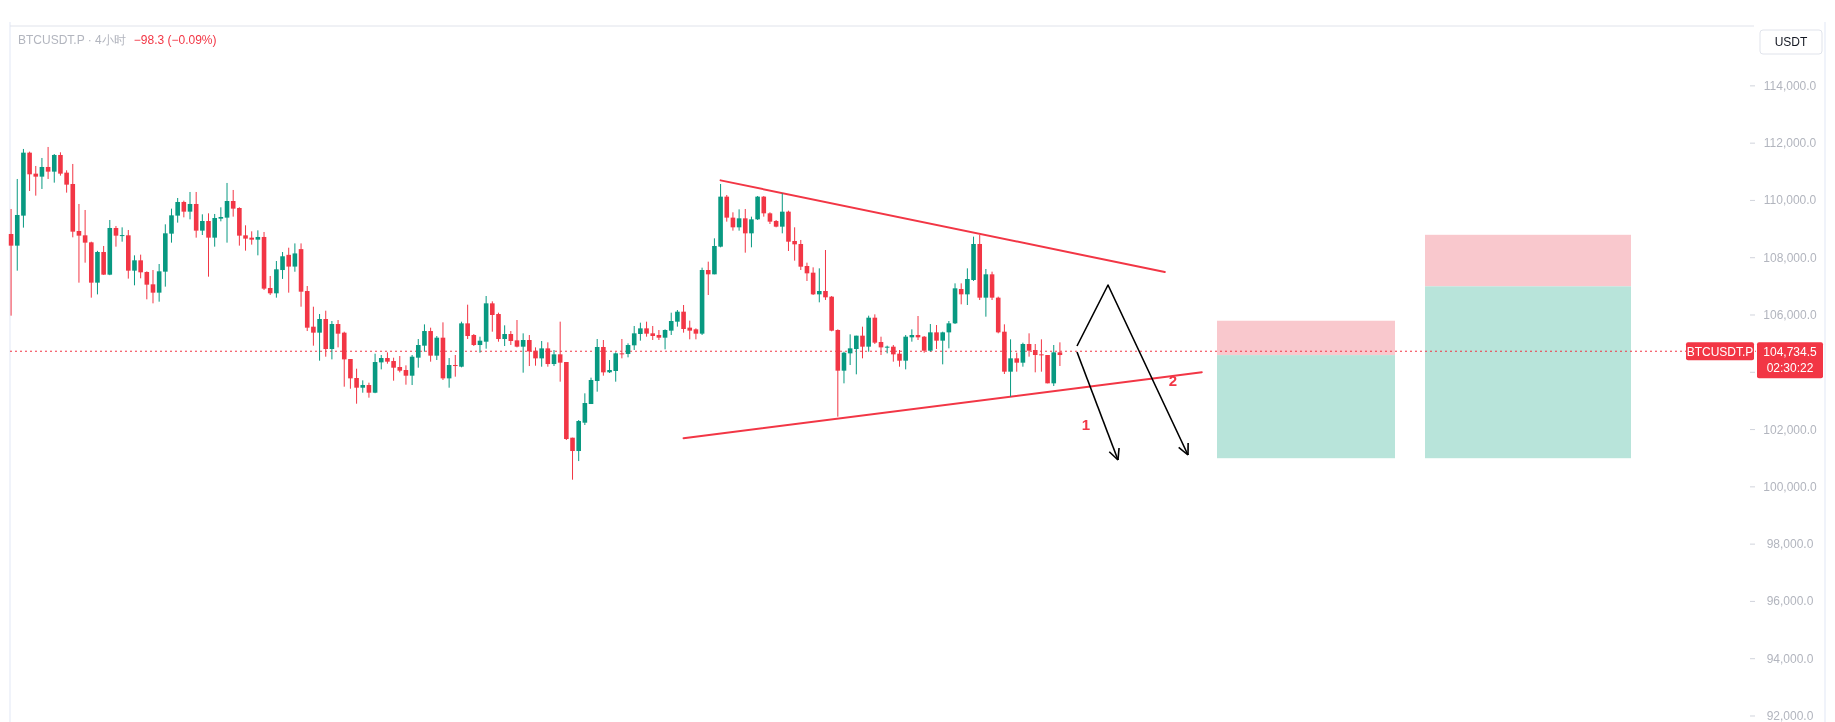 This screenshot has width=1835, height=722. I want to click on text: 02:30:22, so click(1790, 368).